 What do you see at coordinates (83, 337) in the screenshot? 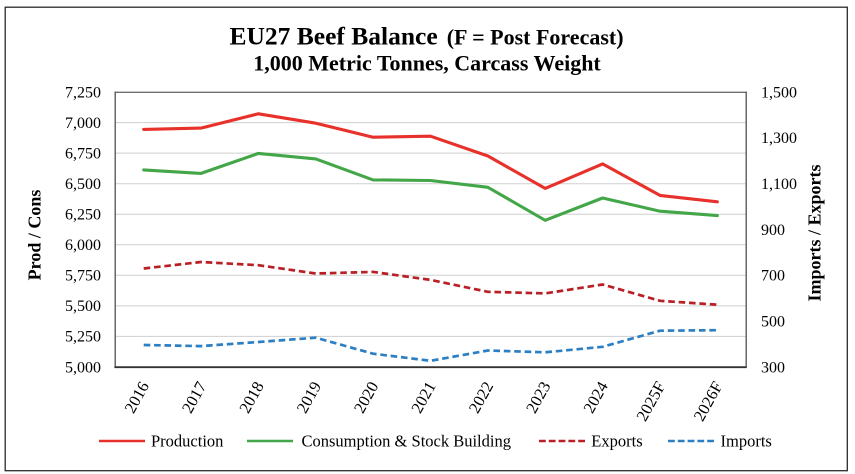
I see `svg-text: 5,250` at bounding box center [83, 337].